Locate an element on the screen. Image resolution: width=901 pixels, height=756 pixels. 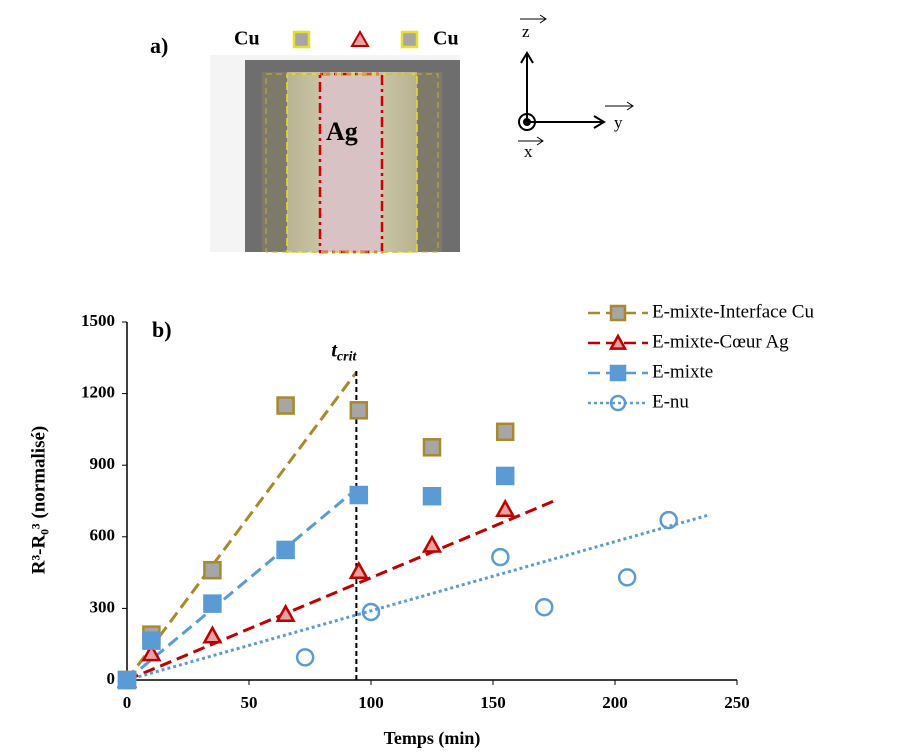
y-tick-label: 1500 is located at coordinates (98, 320).